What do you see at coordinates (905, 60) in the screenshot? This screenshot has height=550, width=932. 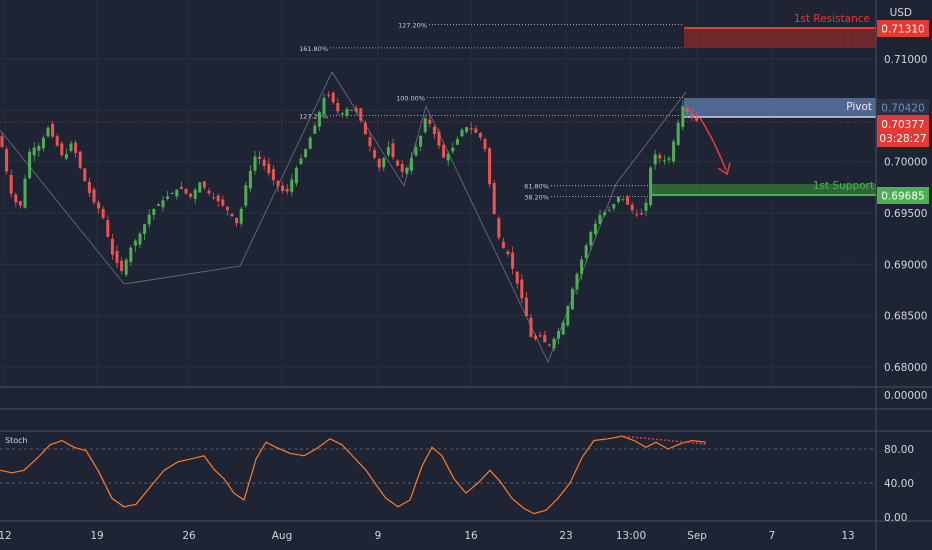 I see `price-tick-label: 0.71000` at bounding box center [905, 60].